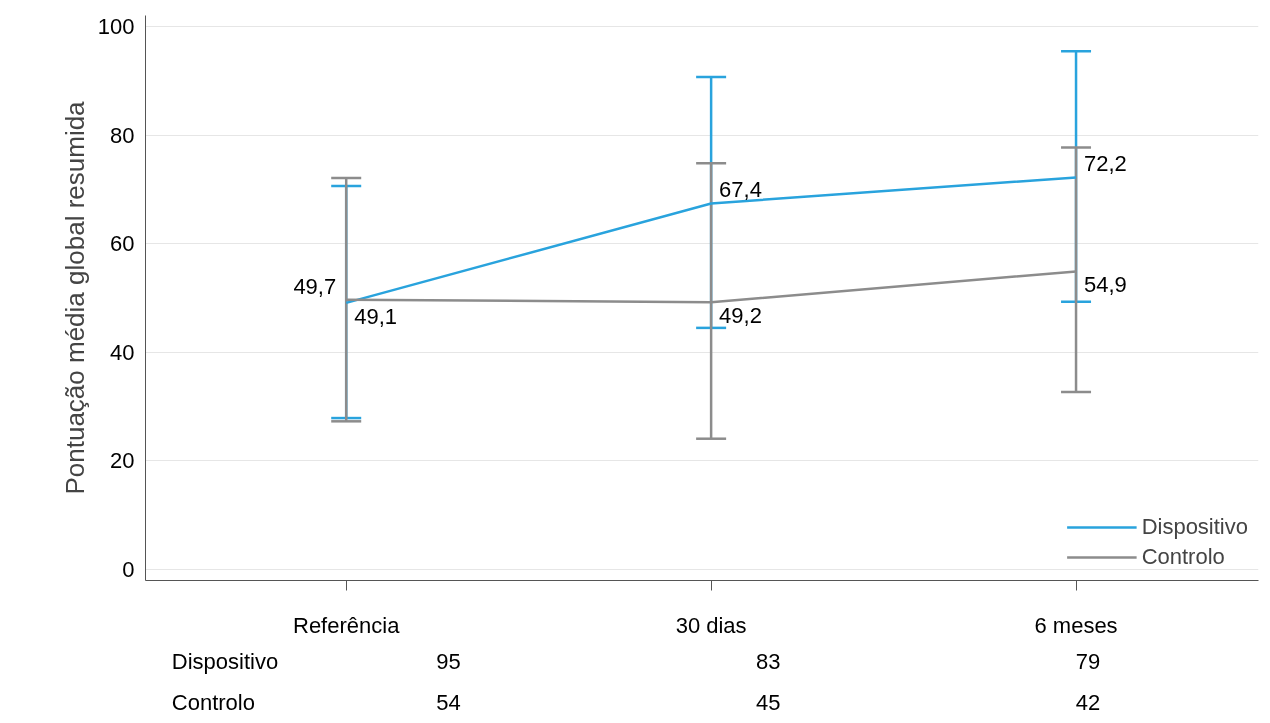  I want to click on y-tick-label: 100, so click(116, 26).